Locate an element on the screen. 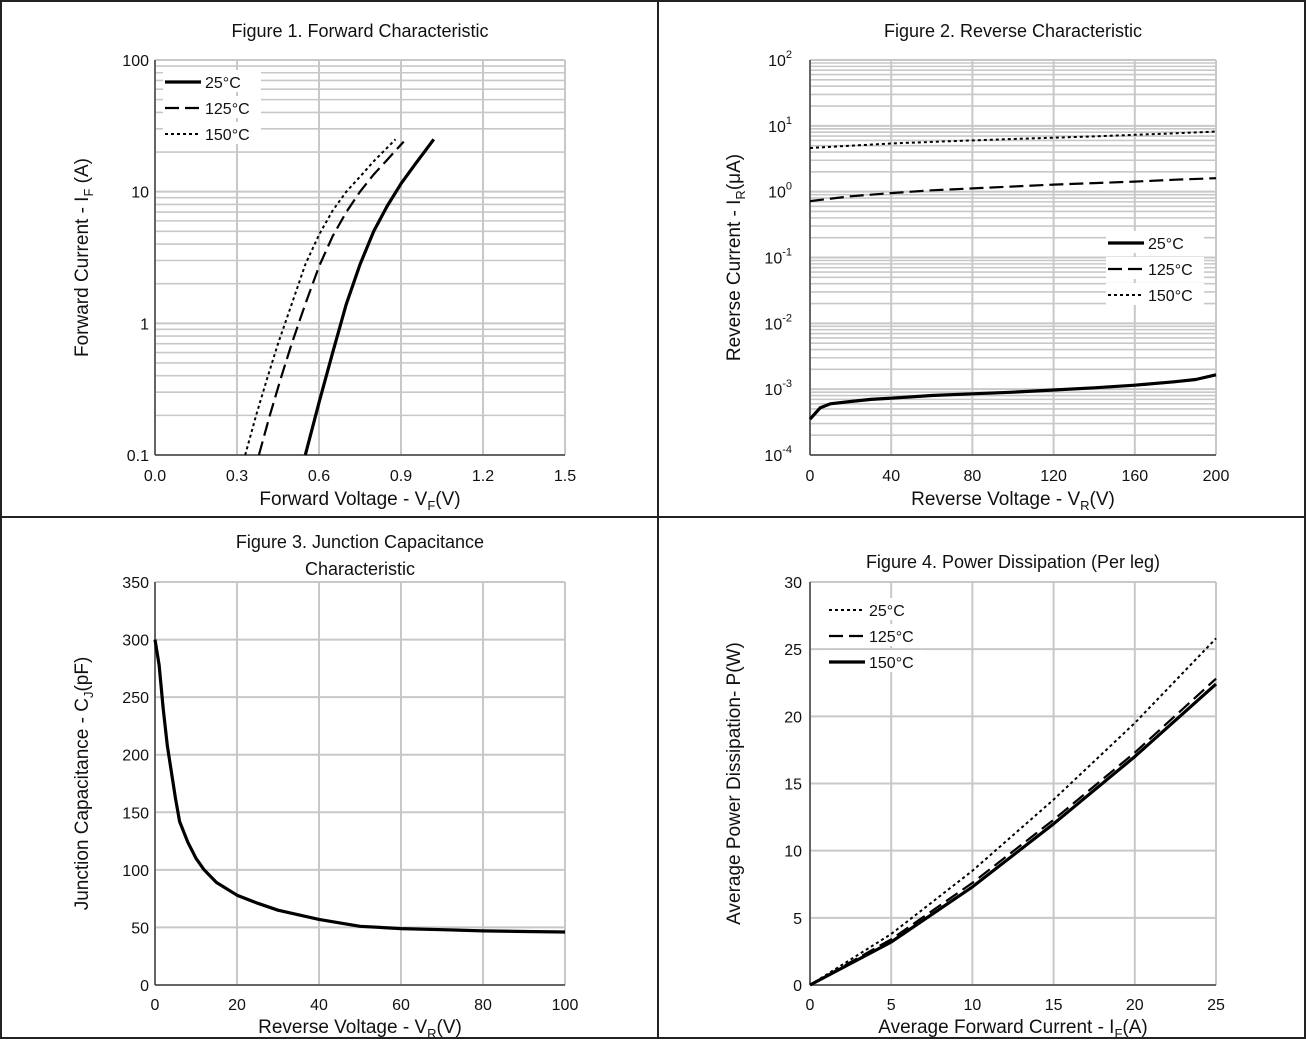  x-tick-label: 80 is located at coordinates (483, 1005).